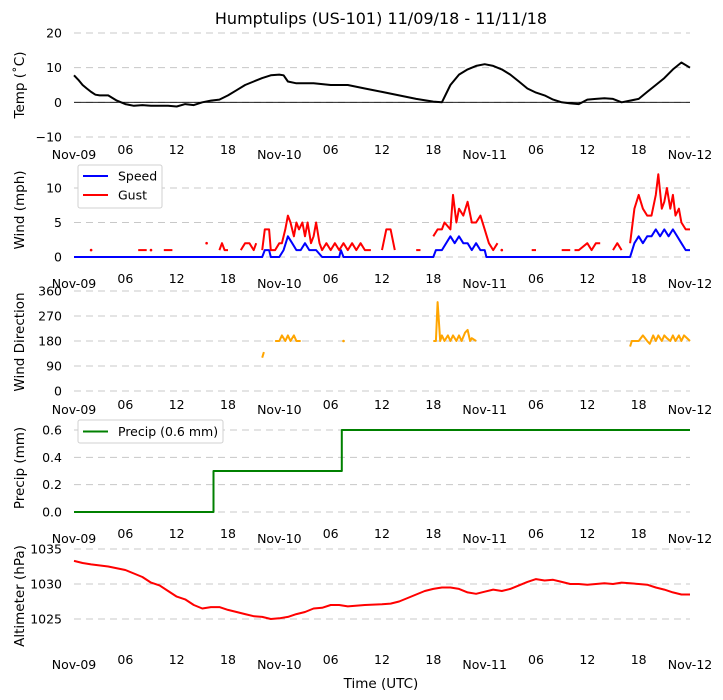  What do you see at coordinates (381, 18) in the screenshot?
I see `figure-title: Humptulips (US-101) 11/09/18 - 11/11/18` at bounding box center [381, 18].